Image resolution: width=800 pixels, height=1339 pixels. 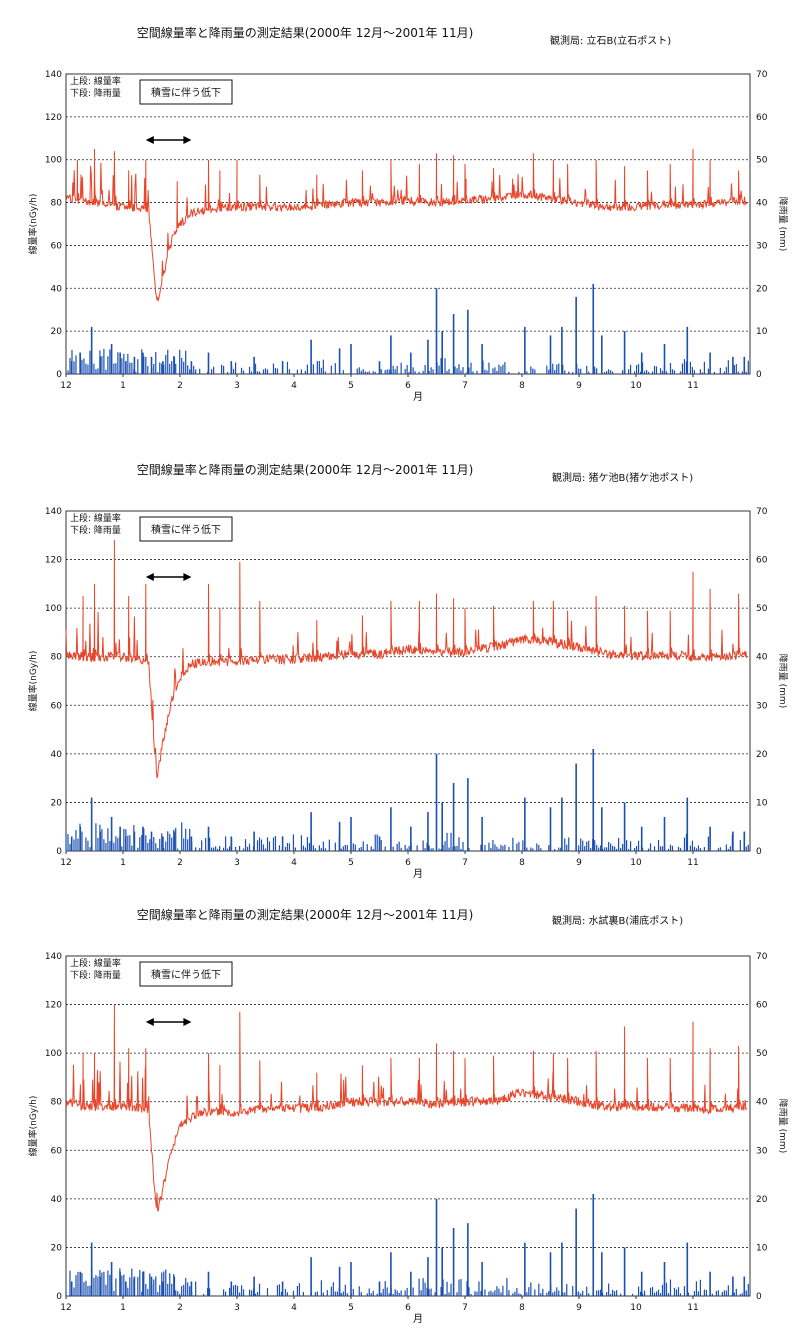 I want to click on y-left-tick-label: 120, so click(x=53, y=118).